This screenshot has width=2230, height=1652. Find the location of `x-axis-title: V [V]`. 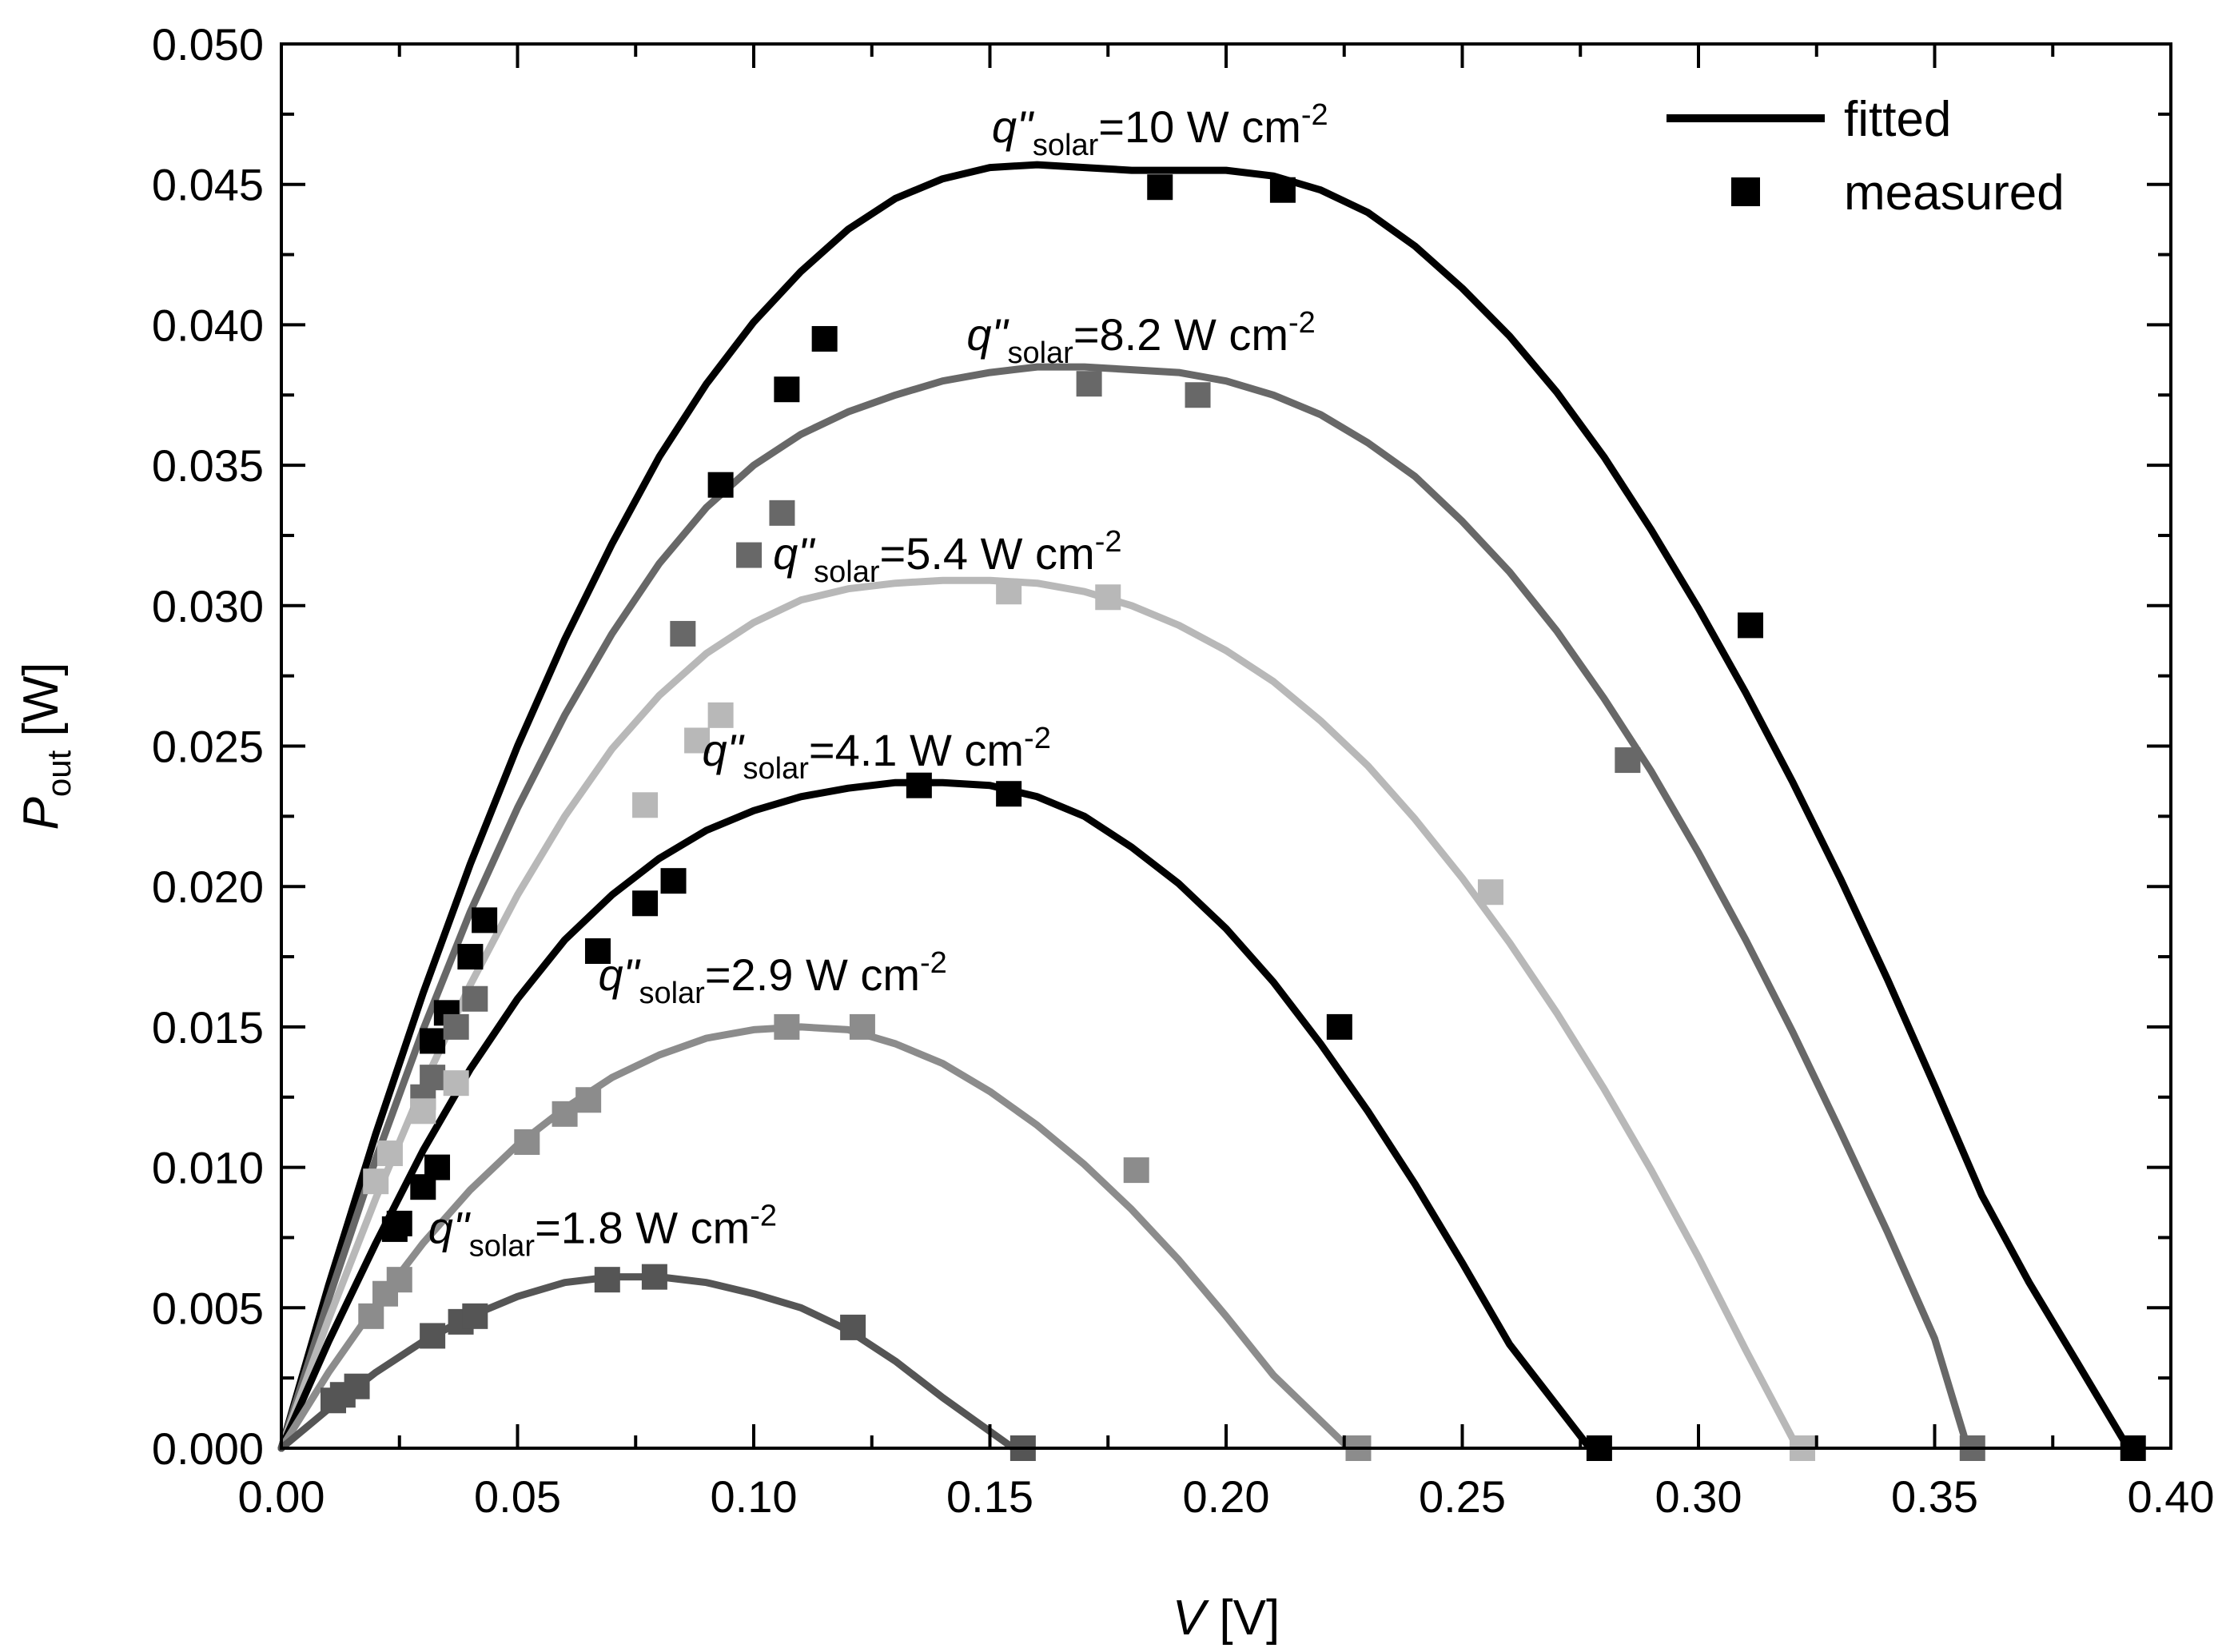

x-axis-title: V [V] is located at coordinates (1226, 1618).